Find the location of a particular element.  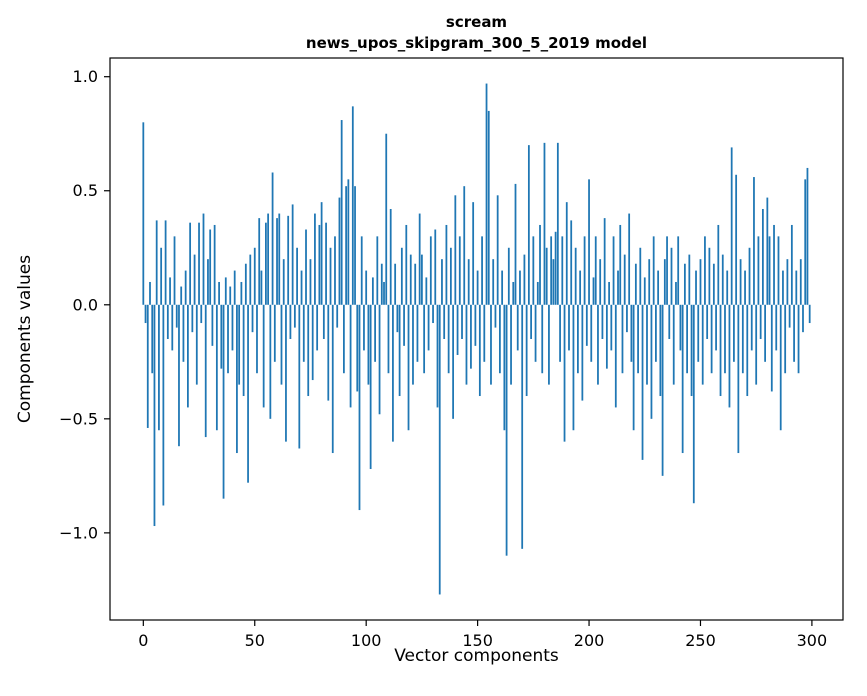

y-tick-label: 0.0 is located at coordinates (85, 304).